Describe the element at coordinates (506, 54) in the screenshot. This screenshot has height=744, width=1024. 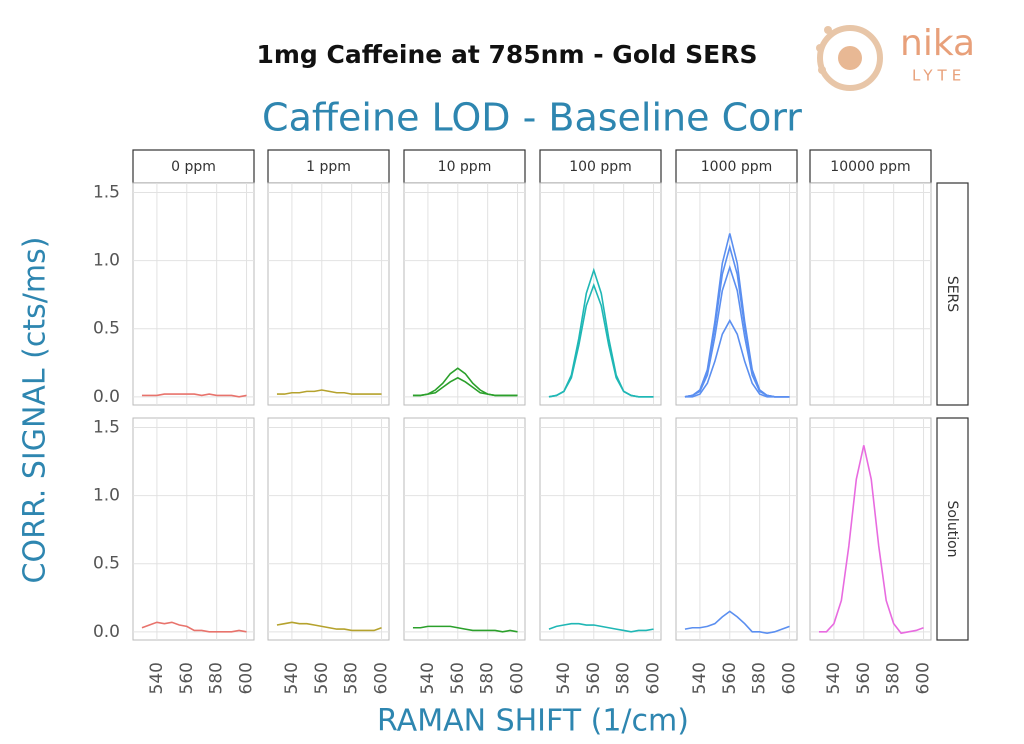
I see `page-title: 1mg Caffeine at 785nm - Gold SERS` at that location.